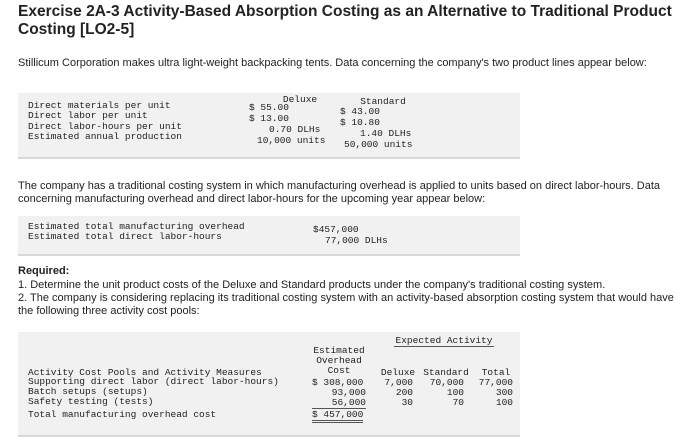  What do you see at coordinates (378, 144) in the screenshot?
I see `cell: 50,000 units` at bounding box center [378, 144].